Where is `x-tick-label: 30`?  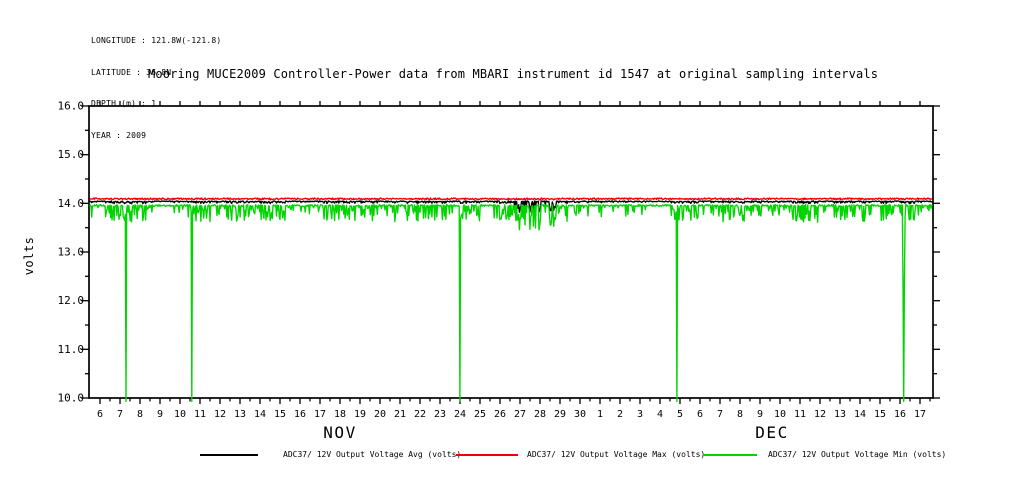
x-tick-label: 30 is located at coordinates (580, 414).